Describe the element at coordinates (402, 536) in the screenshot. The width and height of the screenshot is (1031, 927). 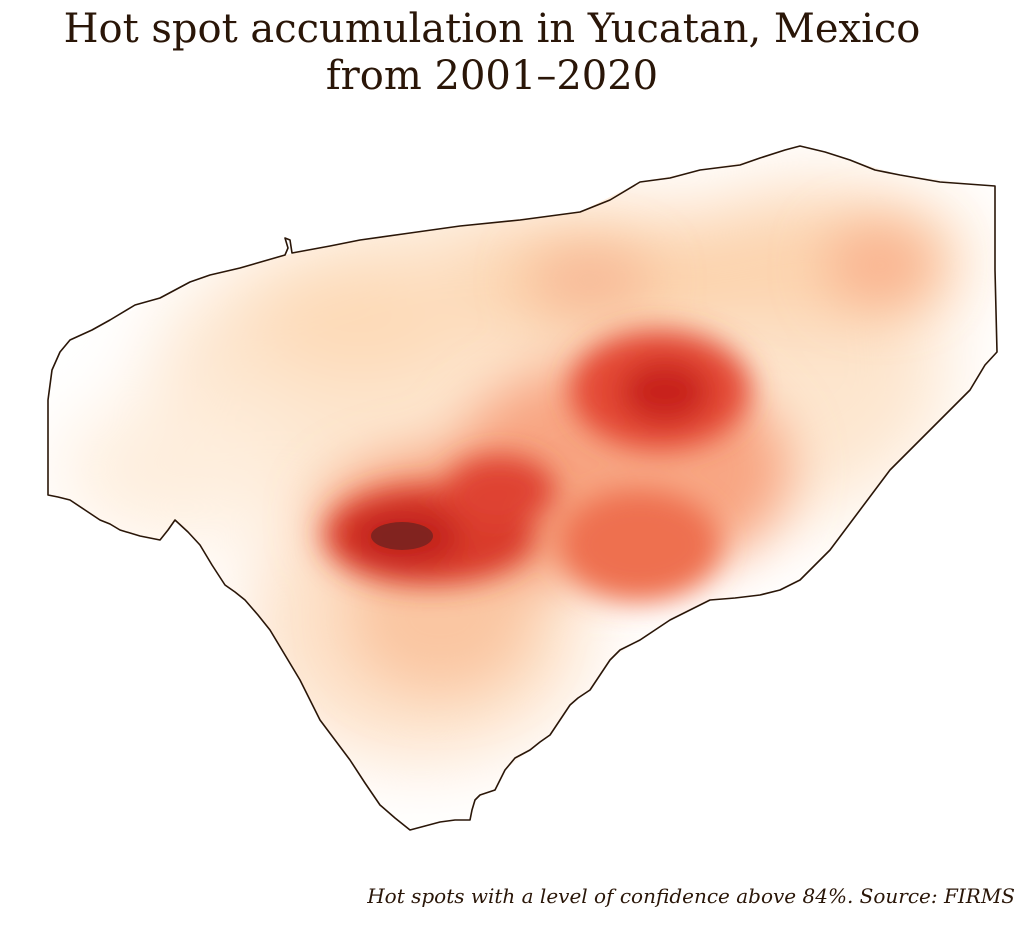
I see `max-density-spot` at that location.